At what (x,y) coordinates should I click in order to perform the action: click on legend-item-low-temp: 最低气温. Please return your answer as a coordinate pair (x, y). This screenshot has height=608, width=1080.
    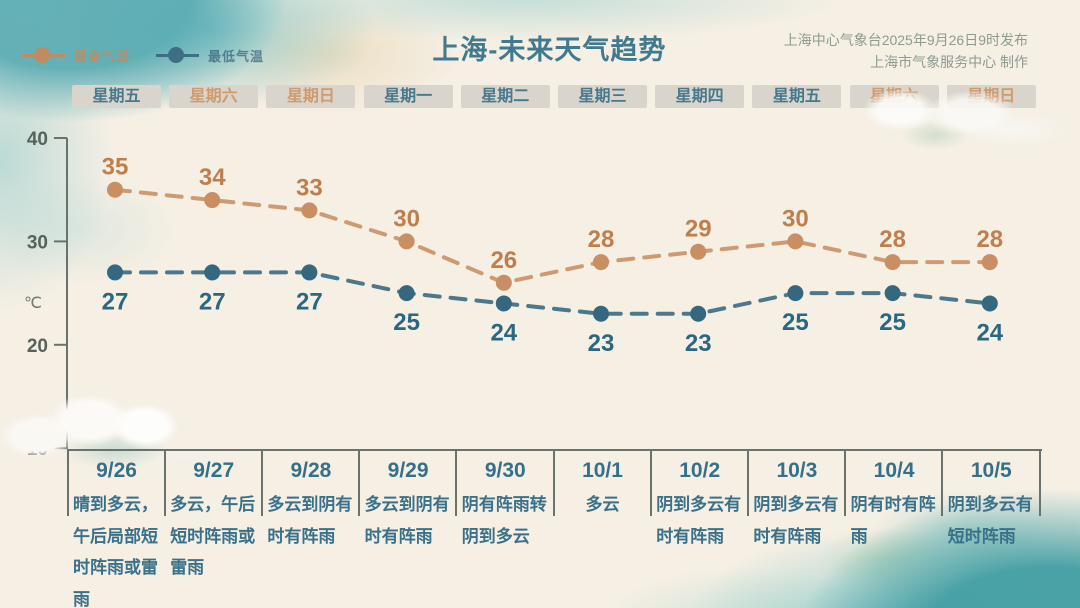
    Looking at the image, I should click on (210, 55).